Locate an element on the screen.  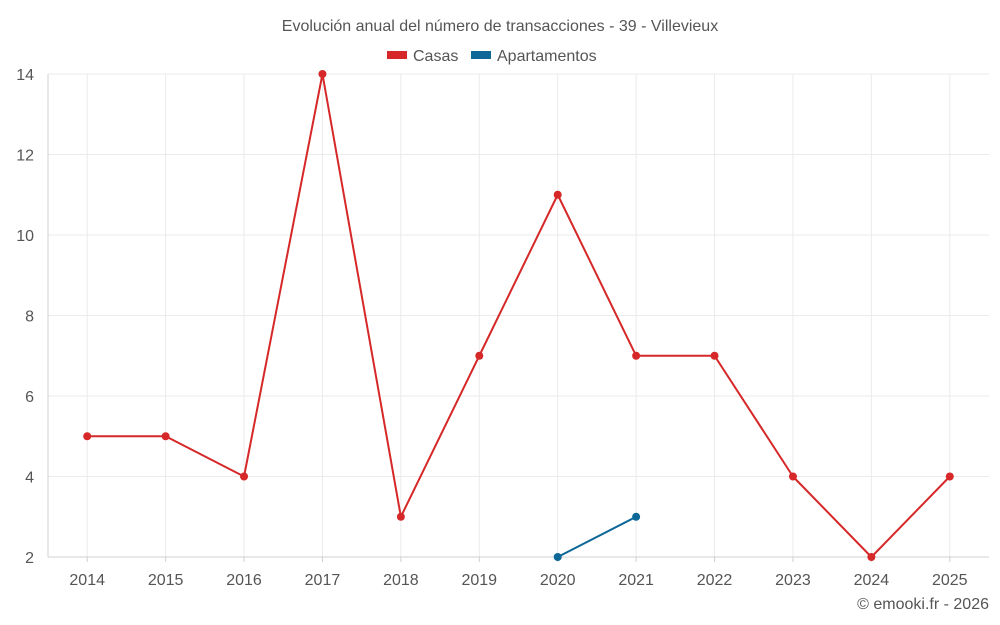
y-tick-label: 4 is located at coordinates (29, 478).